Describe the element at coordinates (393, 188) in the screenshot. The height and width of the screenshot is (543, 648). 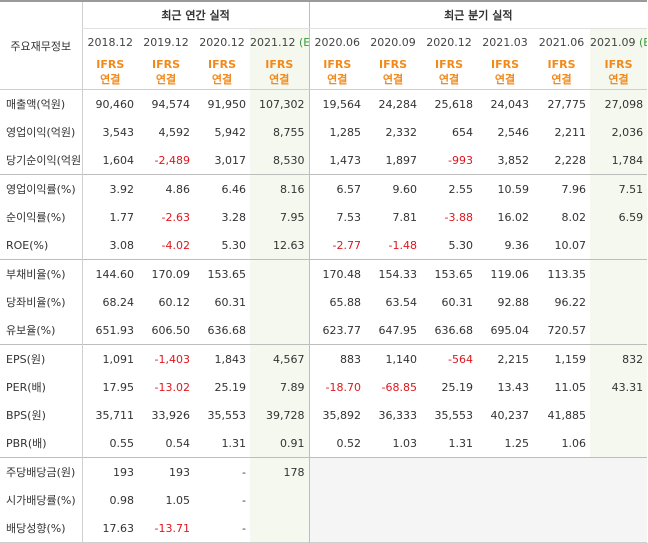
I see `table-cell: 9.60` at that location.